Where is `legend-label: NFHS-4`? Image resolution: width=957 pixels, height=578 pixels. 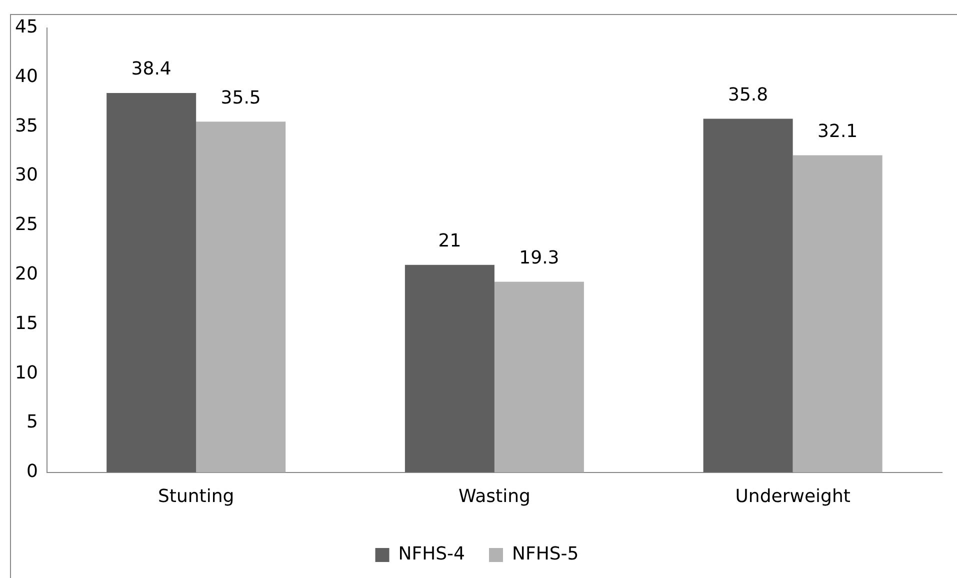
legend-label: NFHS-4 is located at coordinates (432, 554).